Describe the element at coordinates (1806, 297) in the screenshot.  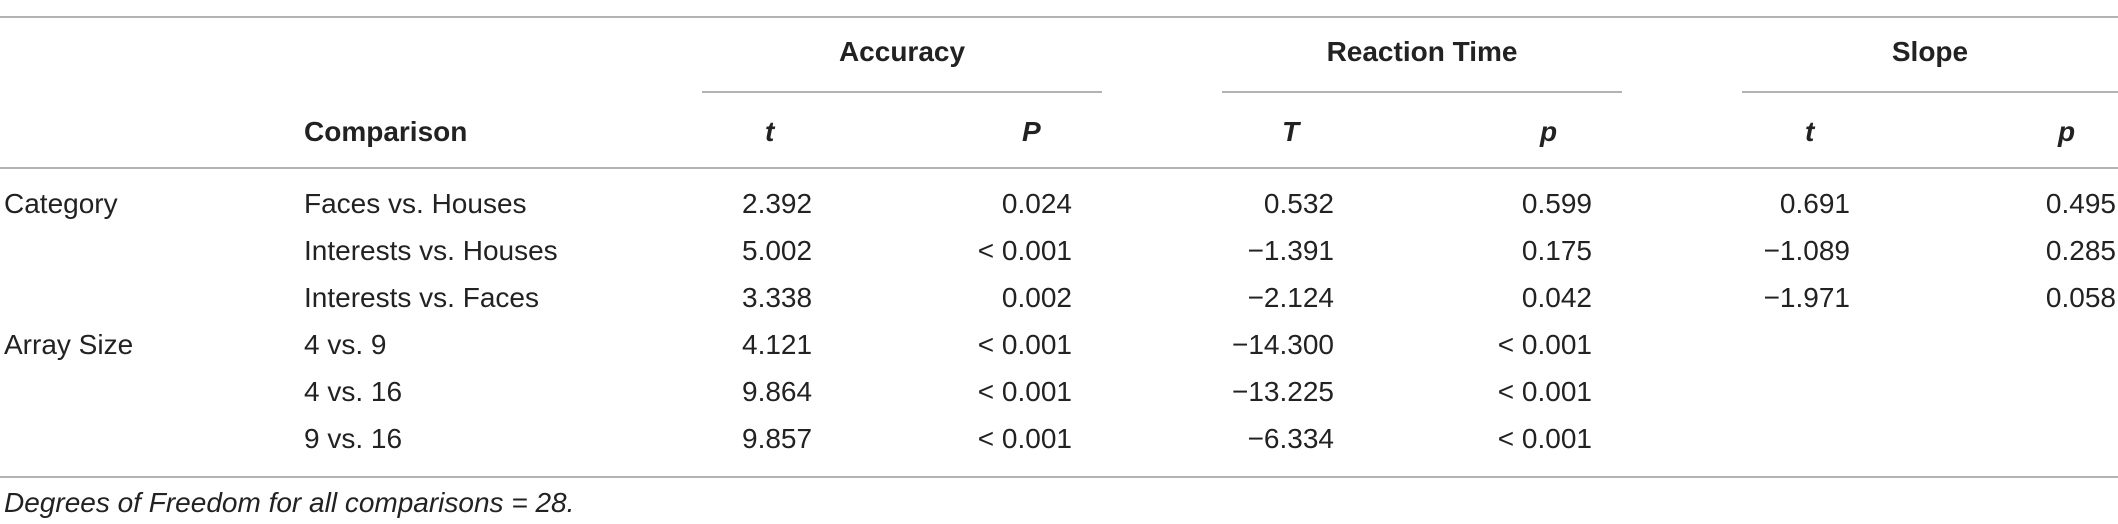
I see `table-cell-slope-t: −1.971` at that location.